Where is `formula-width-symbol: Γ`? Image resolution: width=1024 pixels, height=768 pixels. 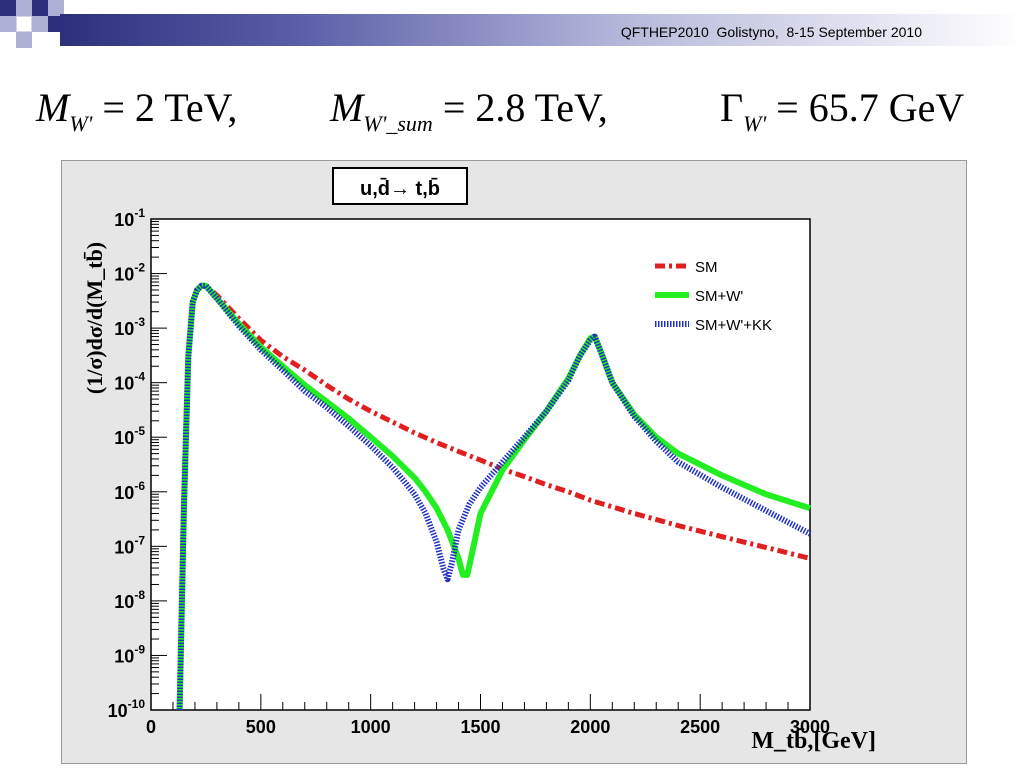
formula-width-symbol: Γ is located at coordinates (732, 107).